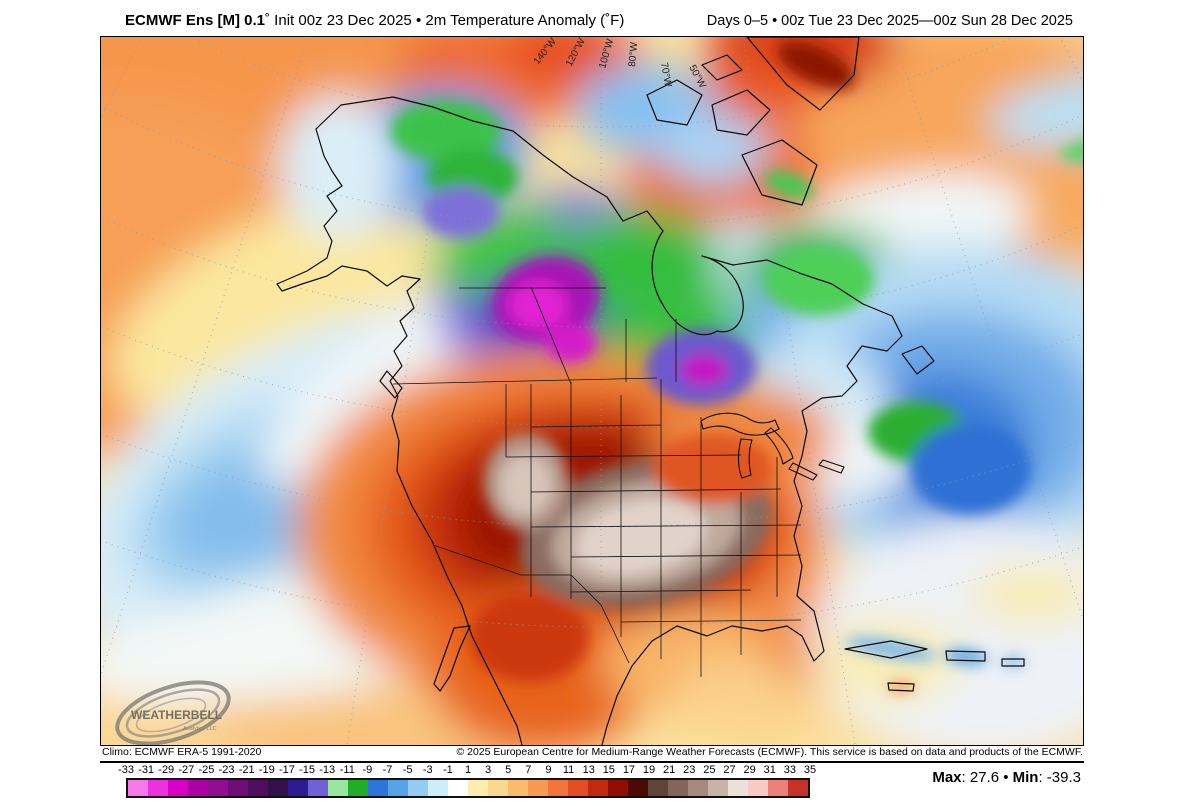 Image resolution: width=1201 pixels, height=808 pixels. I want to click on colorbar-tick: -17, so click(286, 770).